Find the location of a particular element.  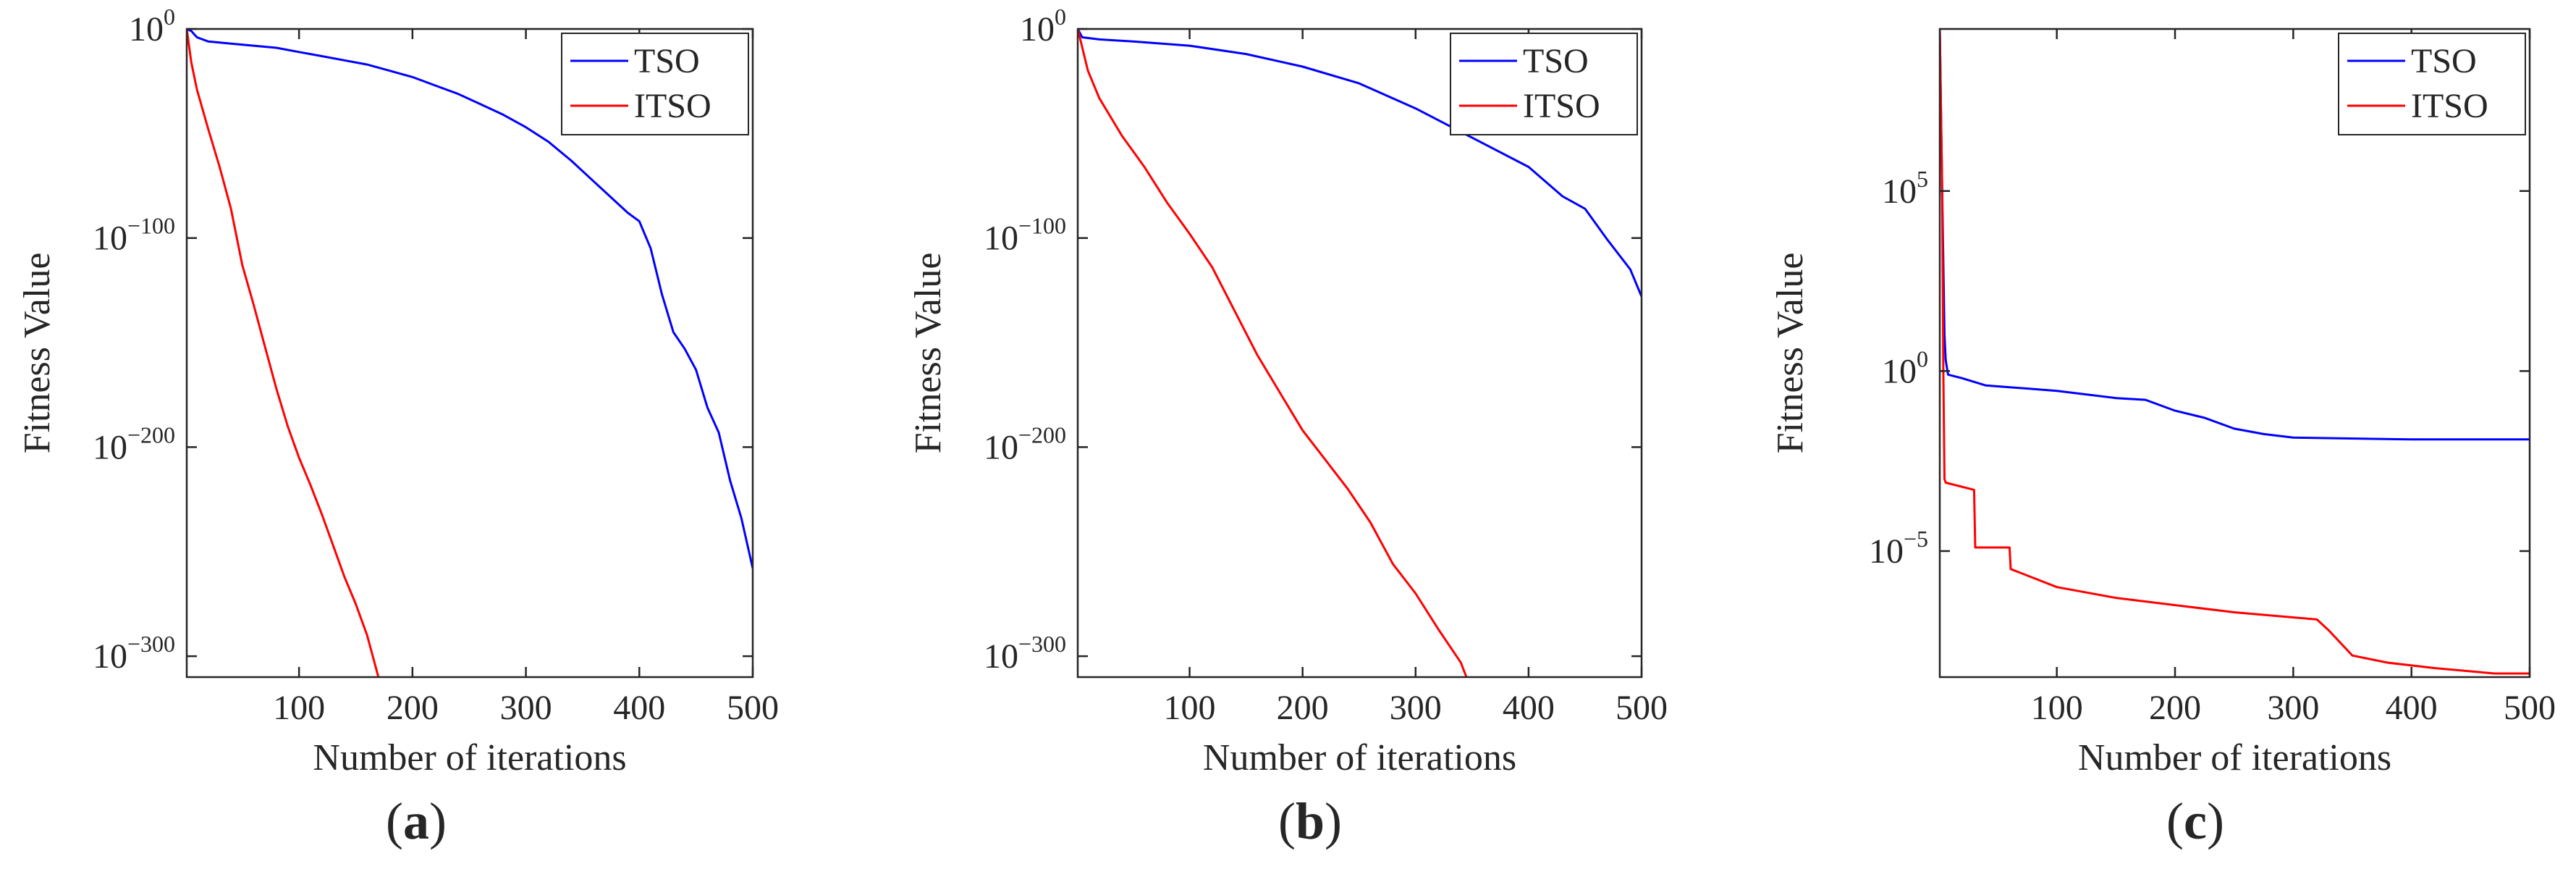

panel-caption: (c) is located at coordinates (2195, 821).